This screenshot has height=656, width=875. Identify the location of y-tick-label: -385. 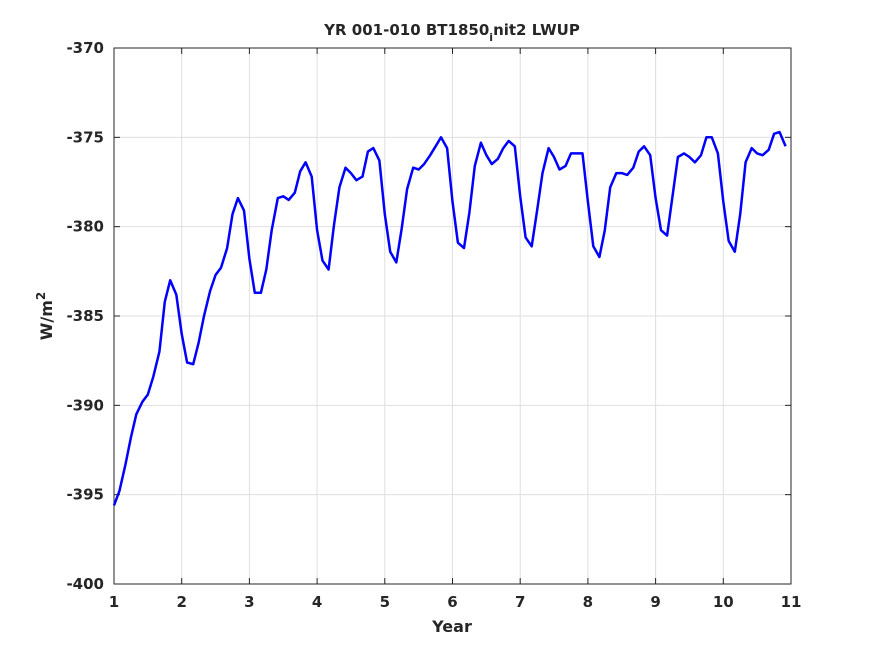
(85, 316).